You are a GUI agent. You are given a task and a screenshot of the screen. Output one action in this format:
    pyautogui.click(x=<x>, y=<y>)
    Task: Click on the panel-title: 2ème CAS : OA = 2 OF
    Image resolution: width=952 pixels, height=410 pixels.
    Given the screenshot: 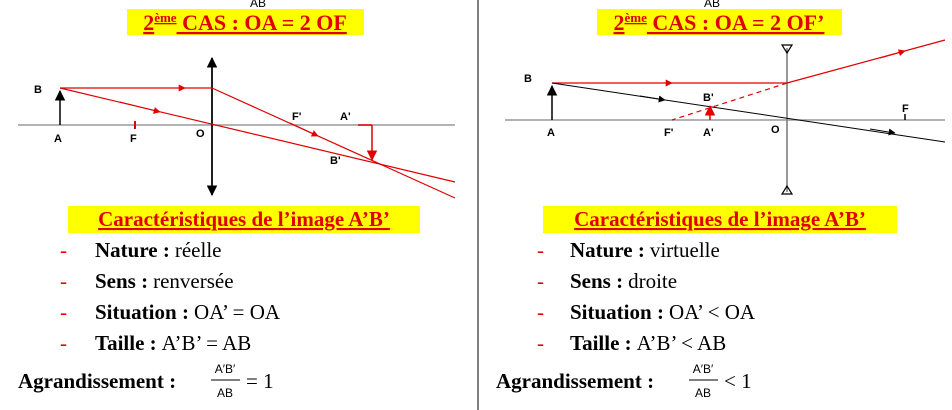 What is the action you would take?
    pyautogui.click(x=245, y=22)
    